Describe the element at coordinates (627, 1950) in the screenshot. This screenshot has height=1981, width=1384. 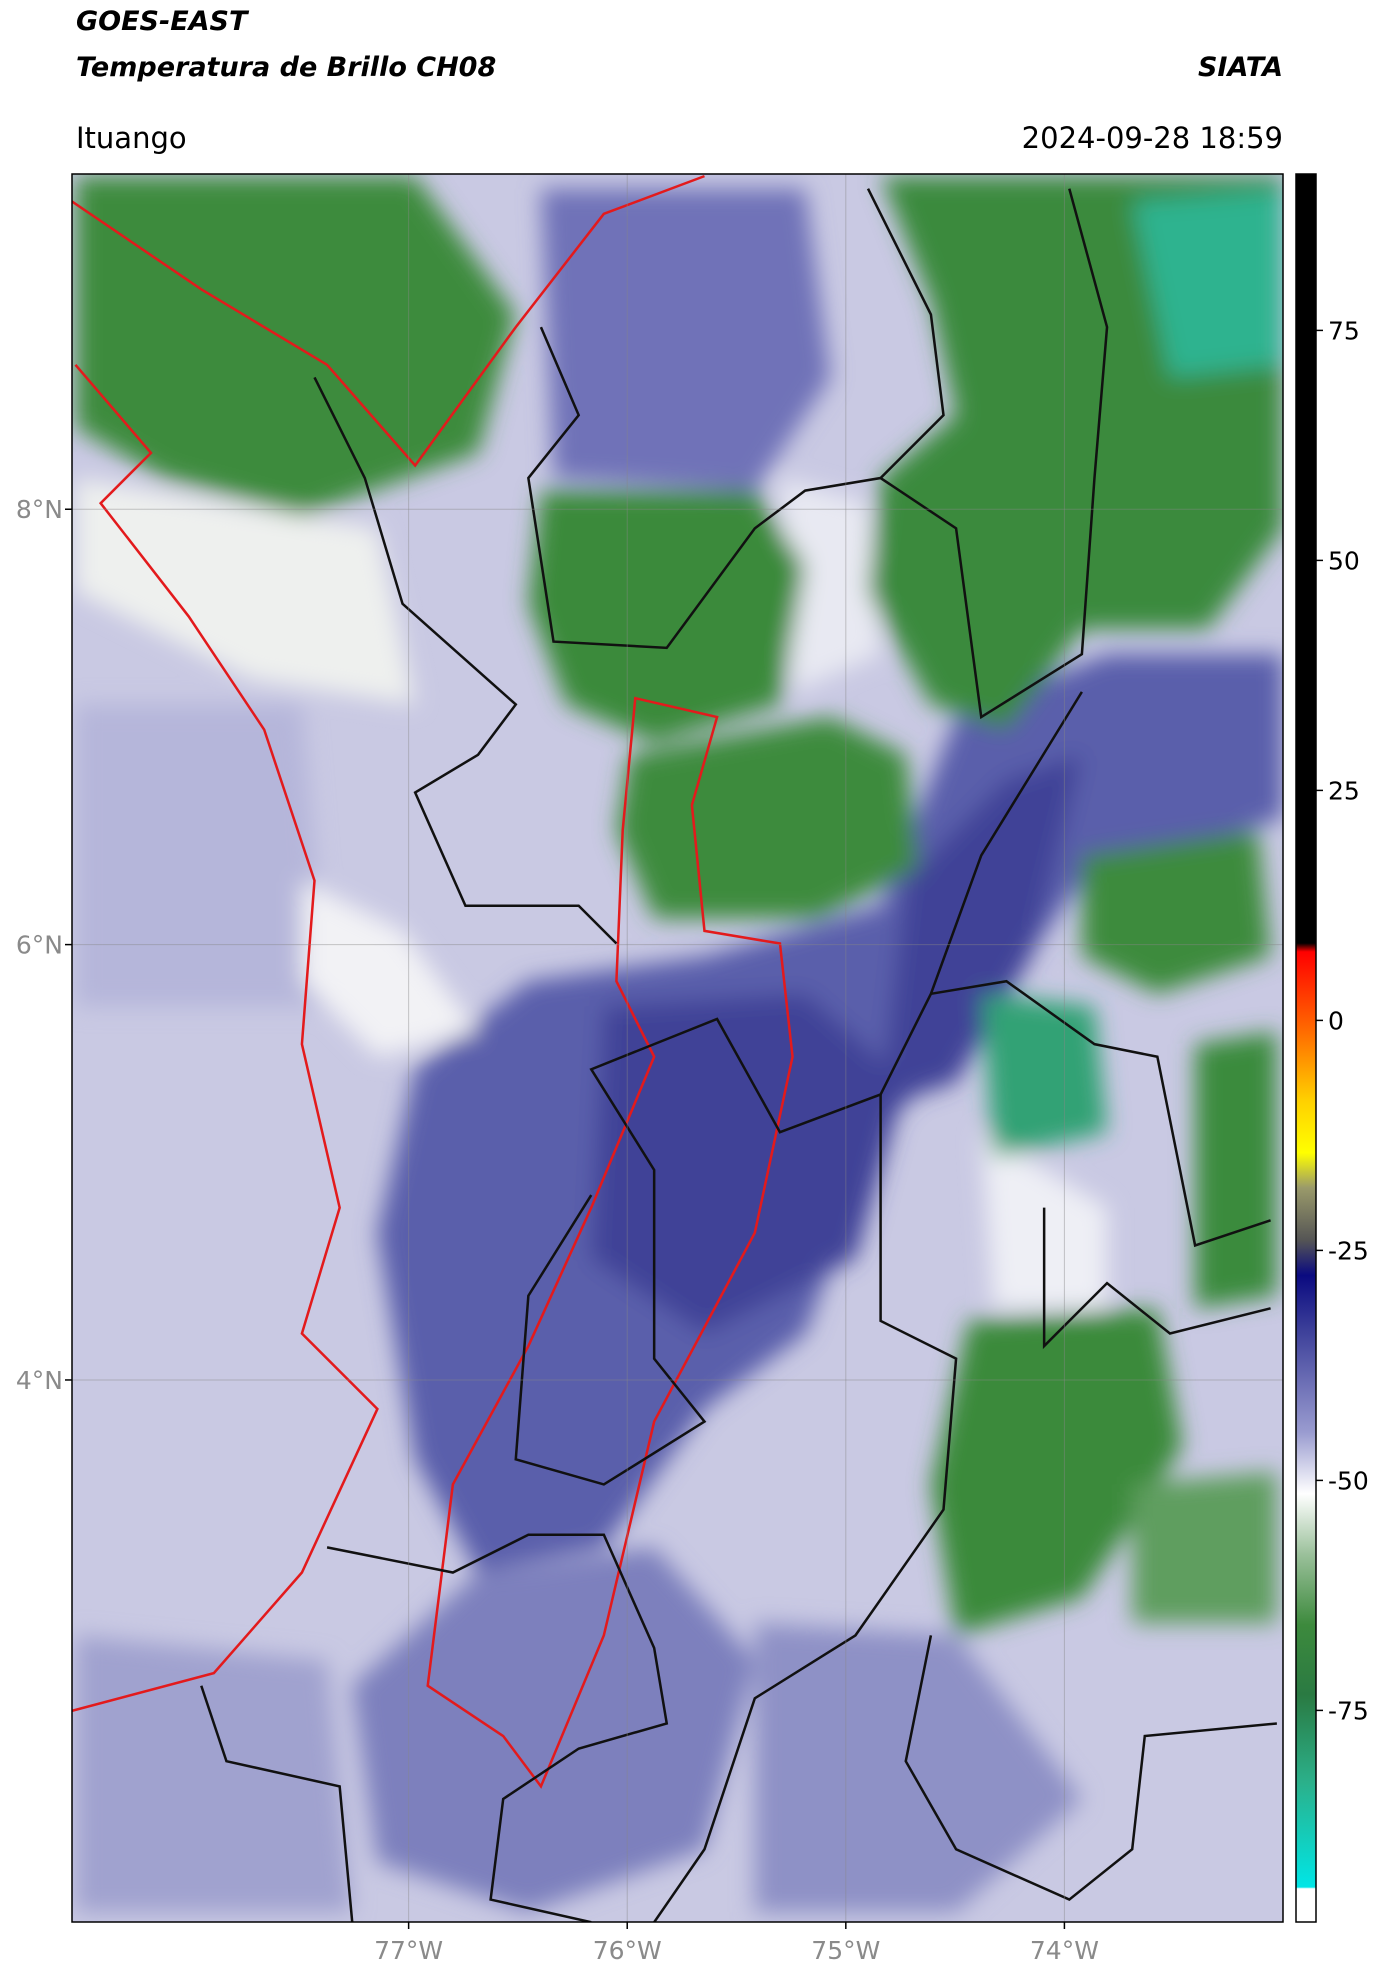
I see `lon-label: 76°W` at that location.